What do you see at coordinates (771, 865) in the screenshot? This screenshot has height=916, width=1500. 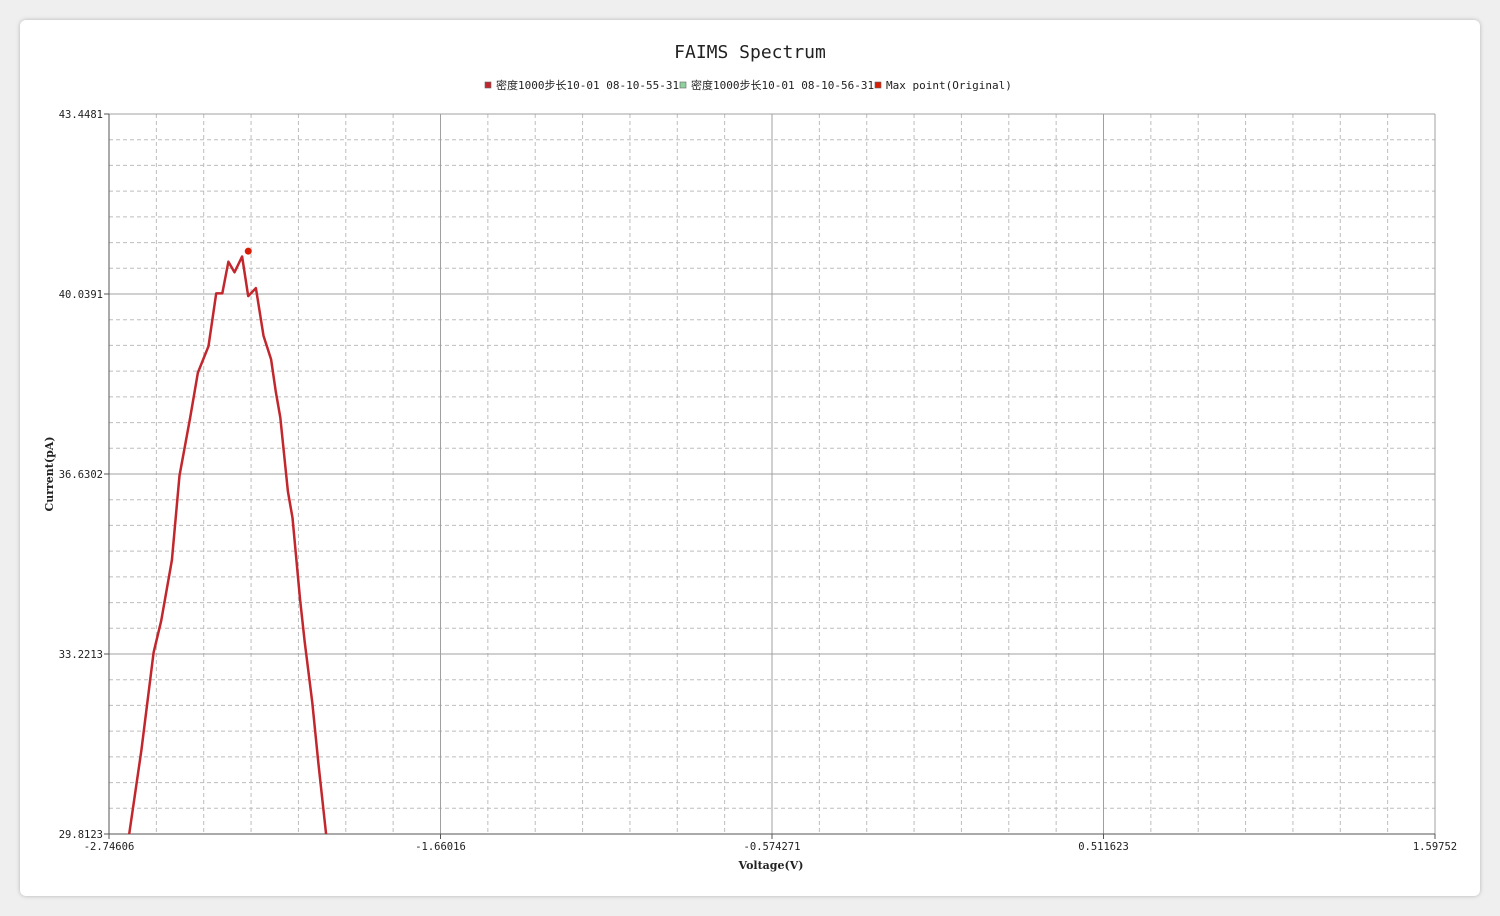 I see `x-axis-label: Voltage(V)` at bounding box center [771, 865].